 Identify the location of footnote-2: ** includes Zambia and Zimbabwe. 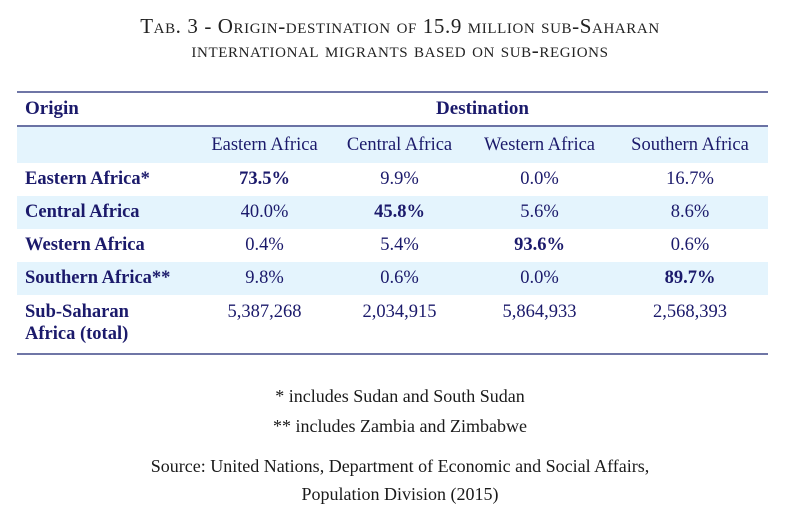
(400, 426).